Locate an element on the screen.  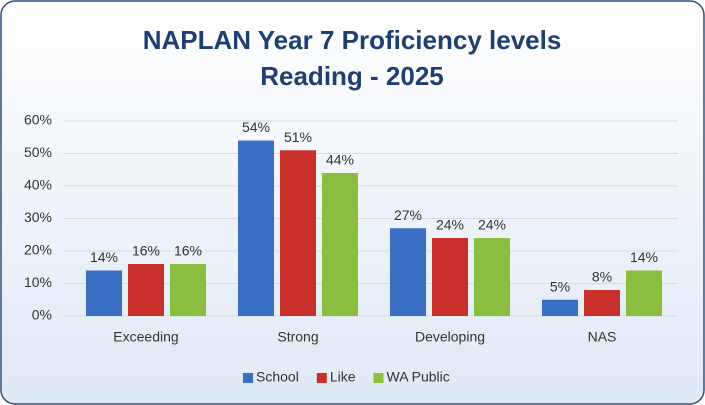
y-tick-label: 10% is located at coordinates (38, 282).